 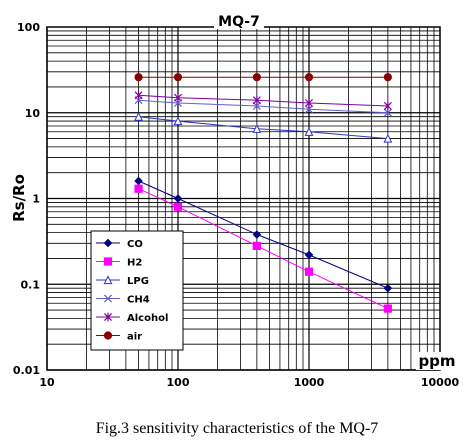 I want to click on y-tick-label: 10, so click(x=33, y=113).